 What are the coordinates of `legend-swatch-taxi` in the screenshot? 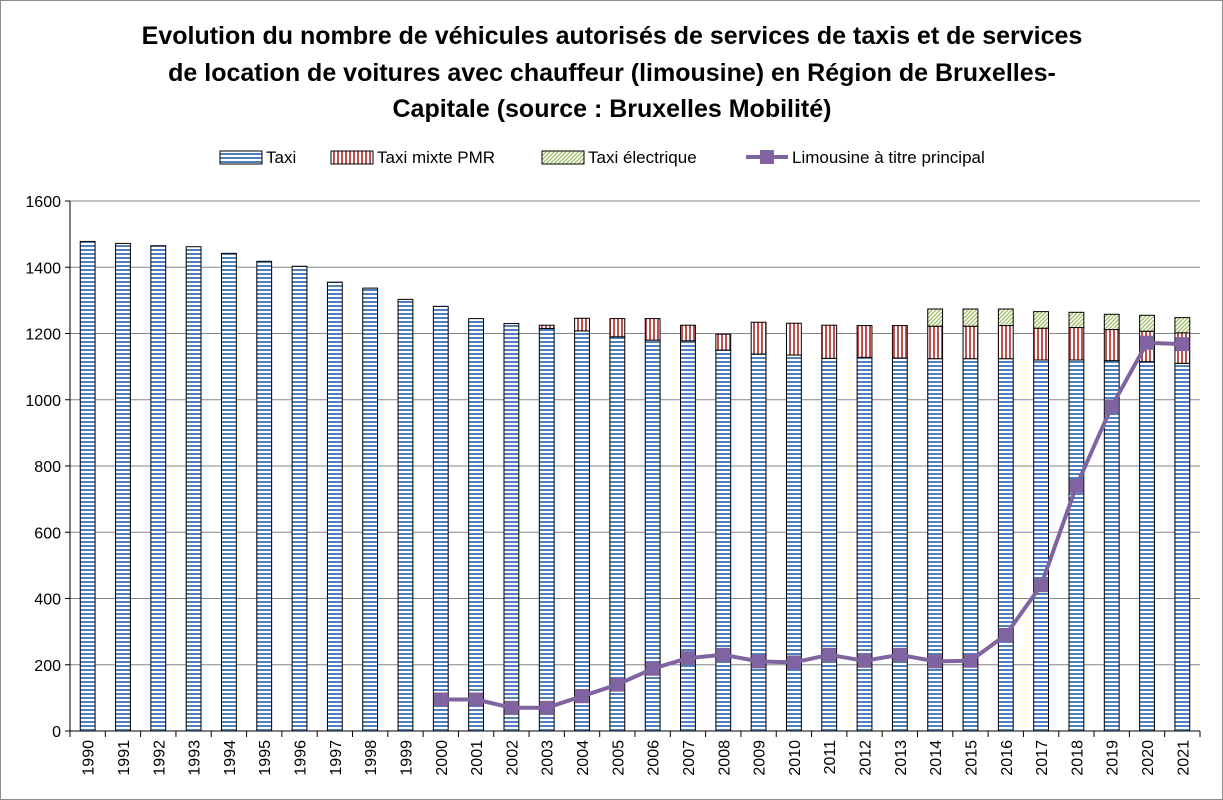 It's located at (241, 157).